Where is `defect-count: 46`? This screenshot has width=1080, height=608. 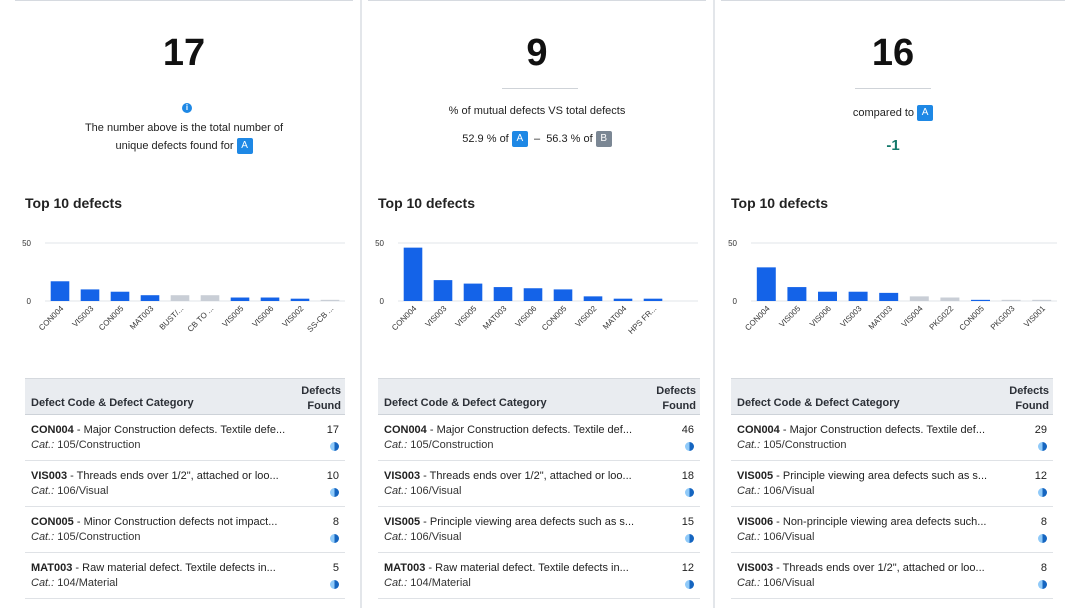
defect-count: 46 is located at coordinates (687, 430).